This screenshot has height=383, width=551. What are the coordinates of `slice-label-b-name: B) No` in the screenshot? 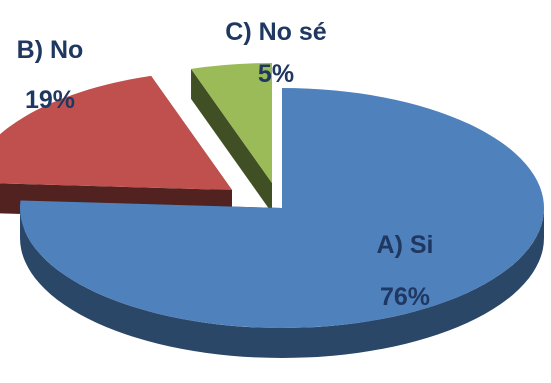 It's located at (50, 50).